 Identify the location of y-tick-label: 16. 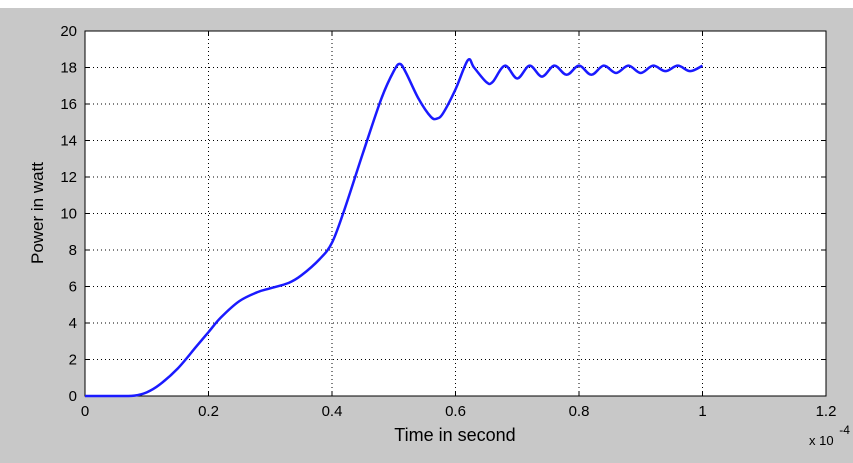
(68, 104).